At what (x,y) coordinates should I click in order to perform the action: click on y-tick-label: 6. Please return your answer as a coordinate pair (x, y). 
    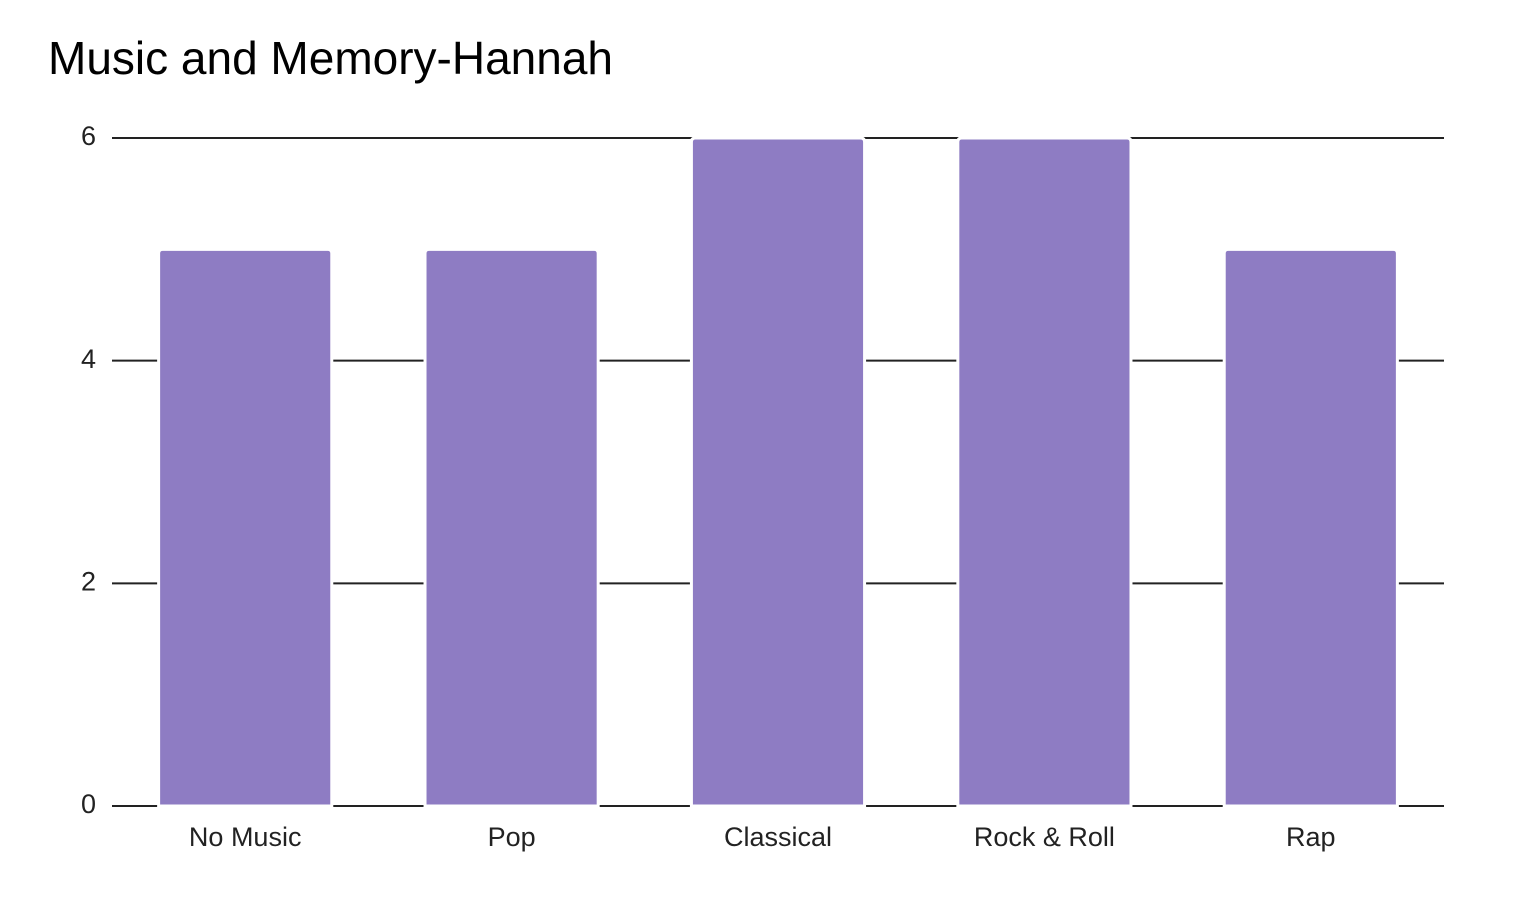
    Looking at the image, I should click on (88, 136).